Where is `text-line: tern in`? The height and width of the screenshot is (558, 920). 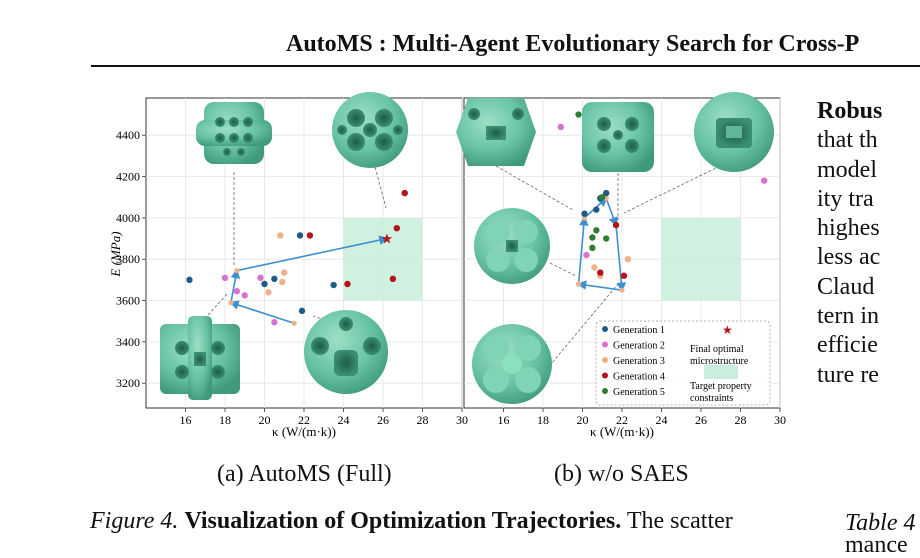
text-line: tern in is located at coordinates (848, 316).